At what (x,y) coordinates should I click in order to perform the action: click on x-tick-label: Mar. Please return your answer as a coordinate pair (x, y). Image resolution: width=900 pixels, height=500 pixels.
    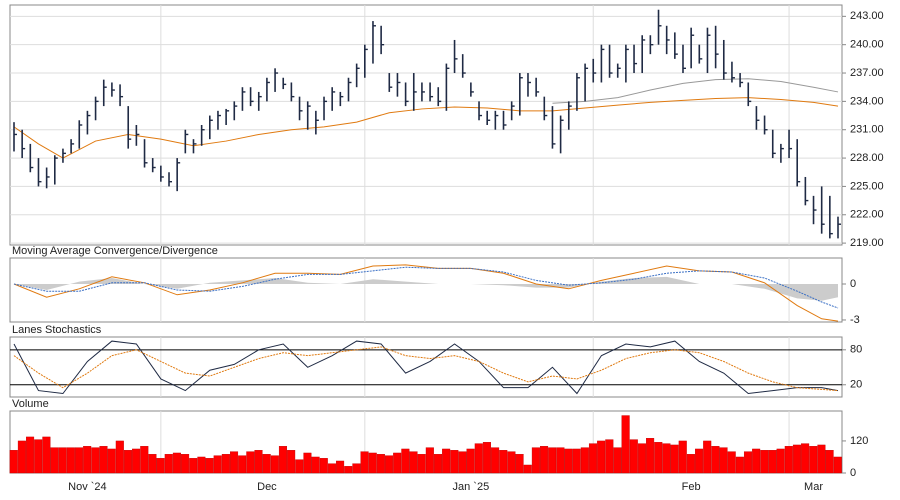
    Looking at the image, I should click on (813, 487).